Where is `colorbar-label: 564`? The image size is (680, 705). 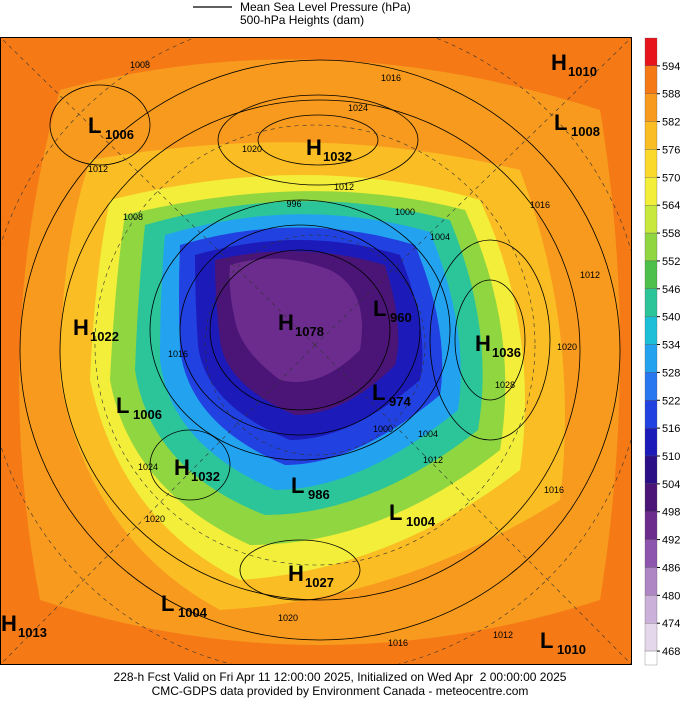
colorbar-label: 564 is located at coordinates (671, 206).